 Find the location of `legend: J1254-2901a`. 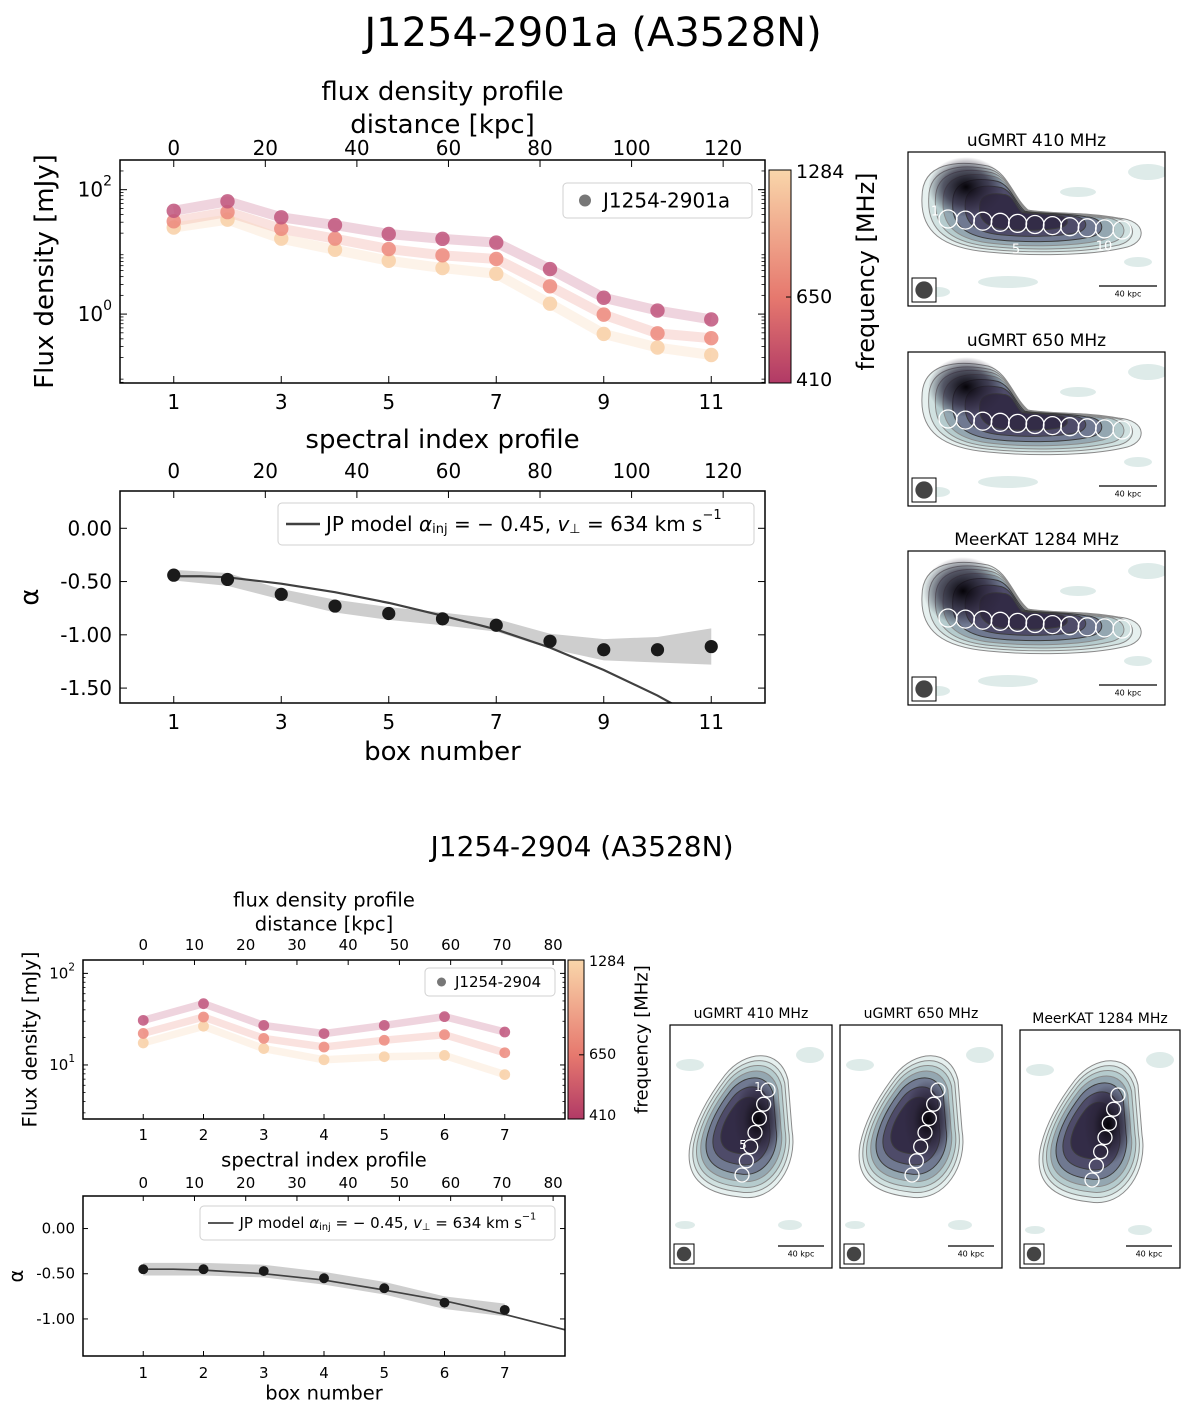

legend: J1254-2901a is located at coordinates (657, 200).